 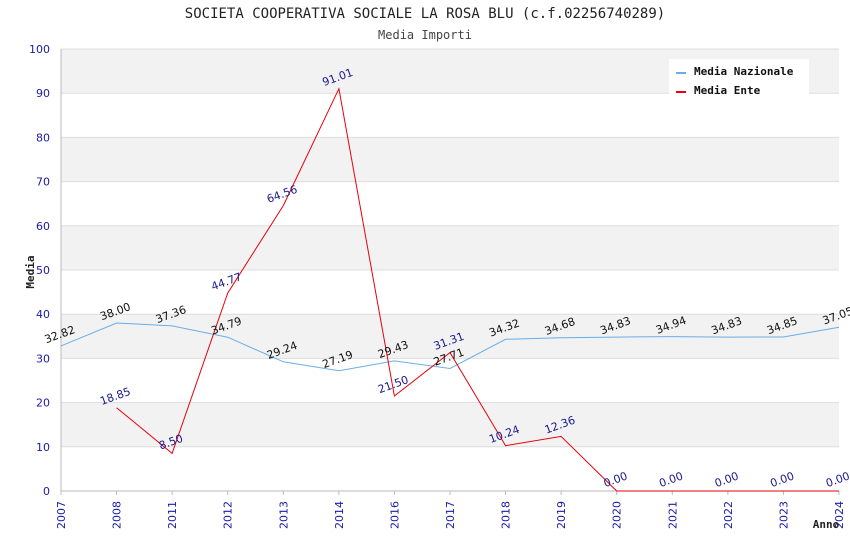 I want to click on y-axis-label: Media, so click(x=30, y=271).